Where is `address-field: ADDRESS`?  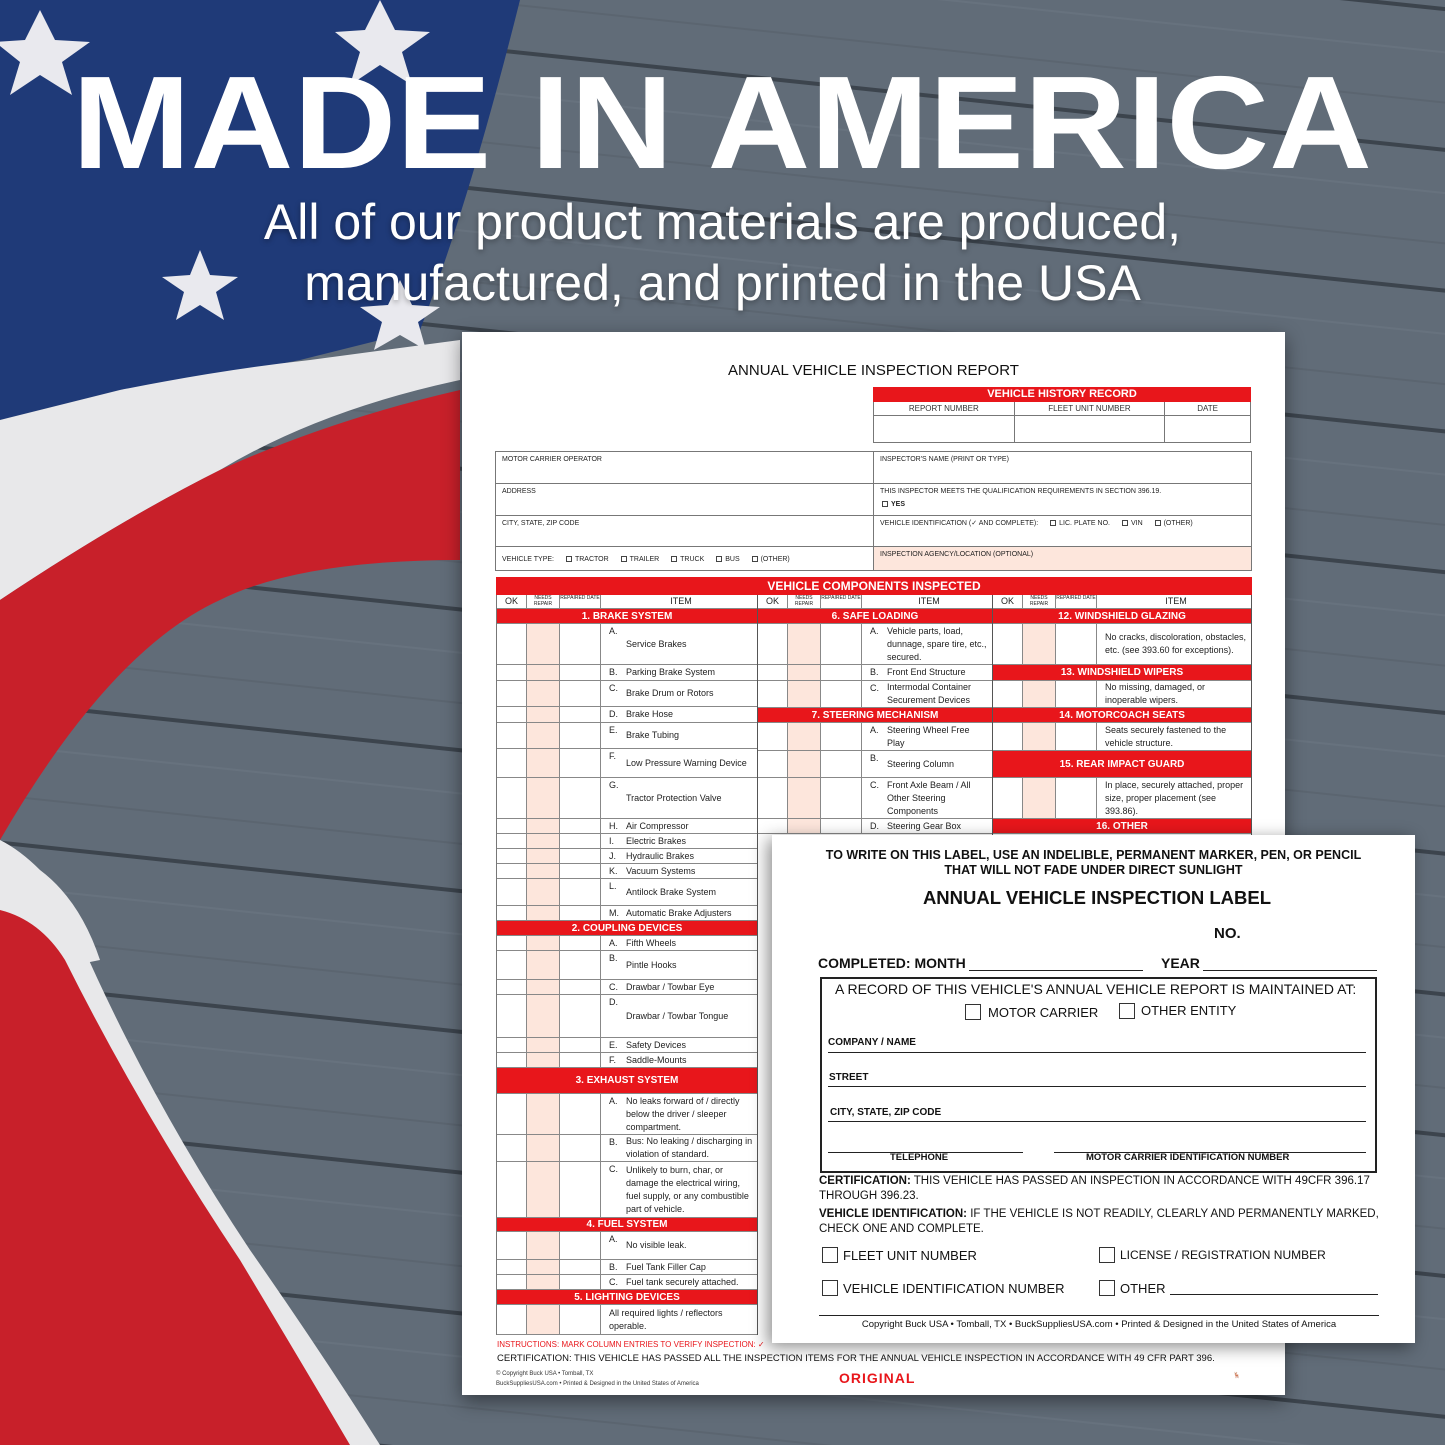 address-field: ADDRESS is located at coordinates (684, 499).